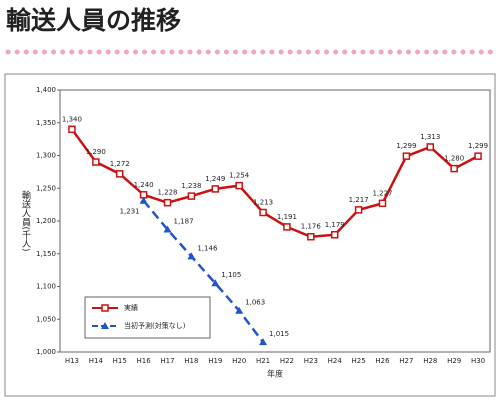  What do you see at coordinates (144, 185) in the screenshot?
I see `data-label: 1,240` at bounding box center [144, 185].